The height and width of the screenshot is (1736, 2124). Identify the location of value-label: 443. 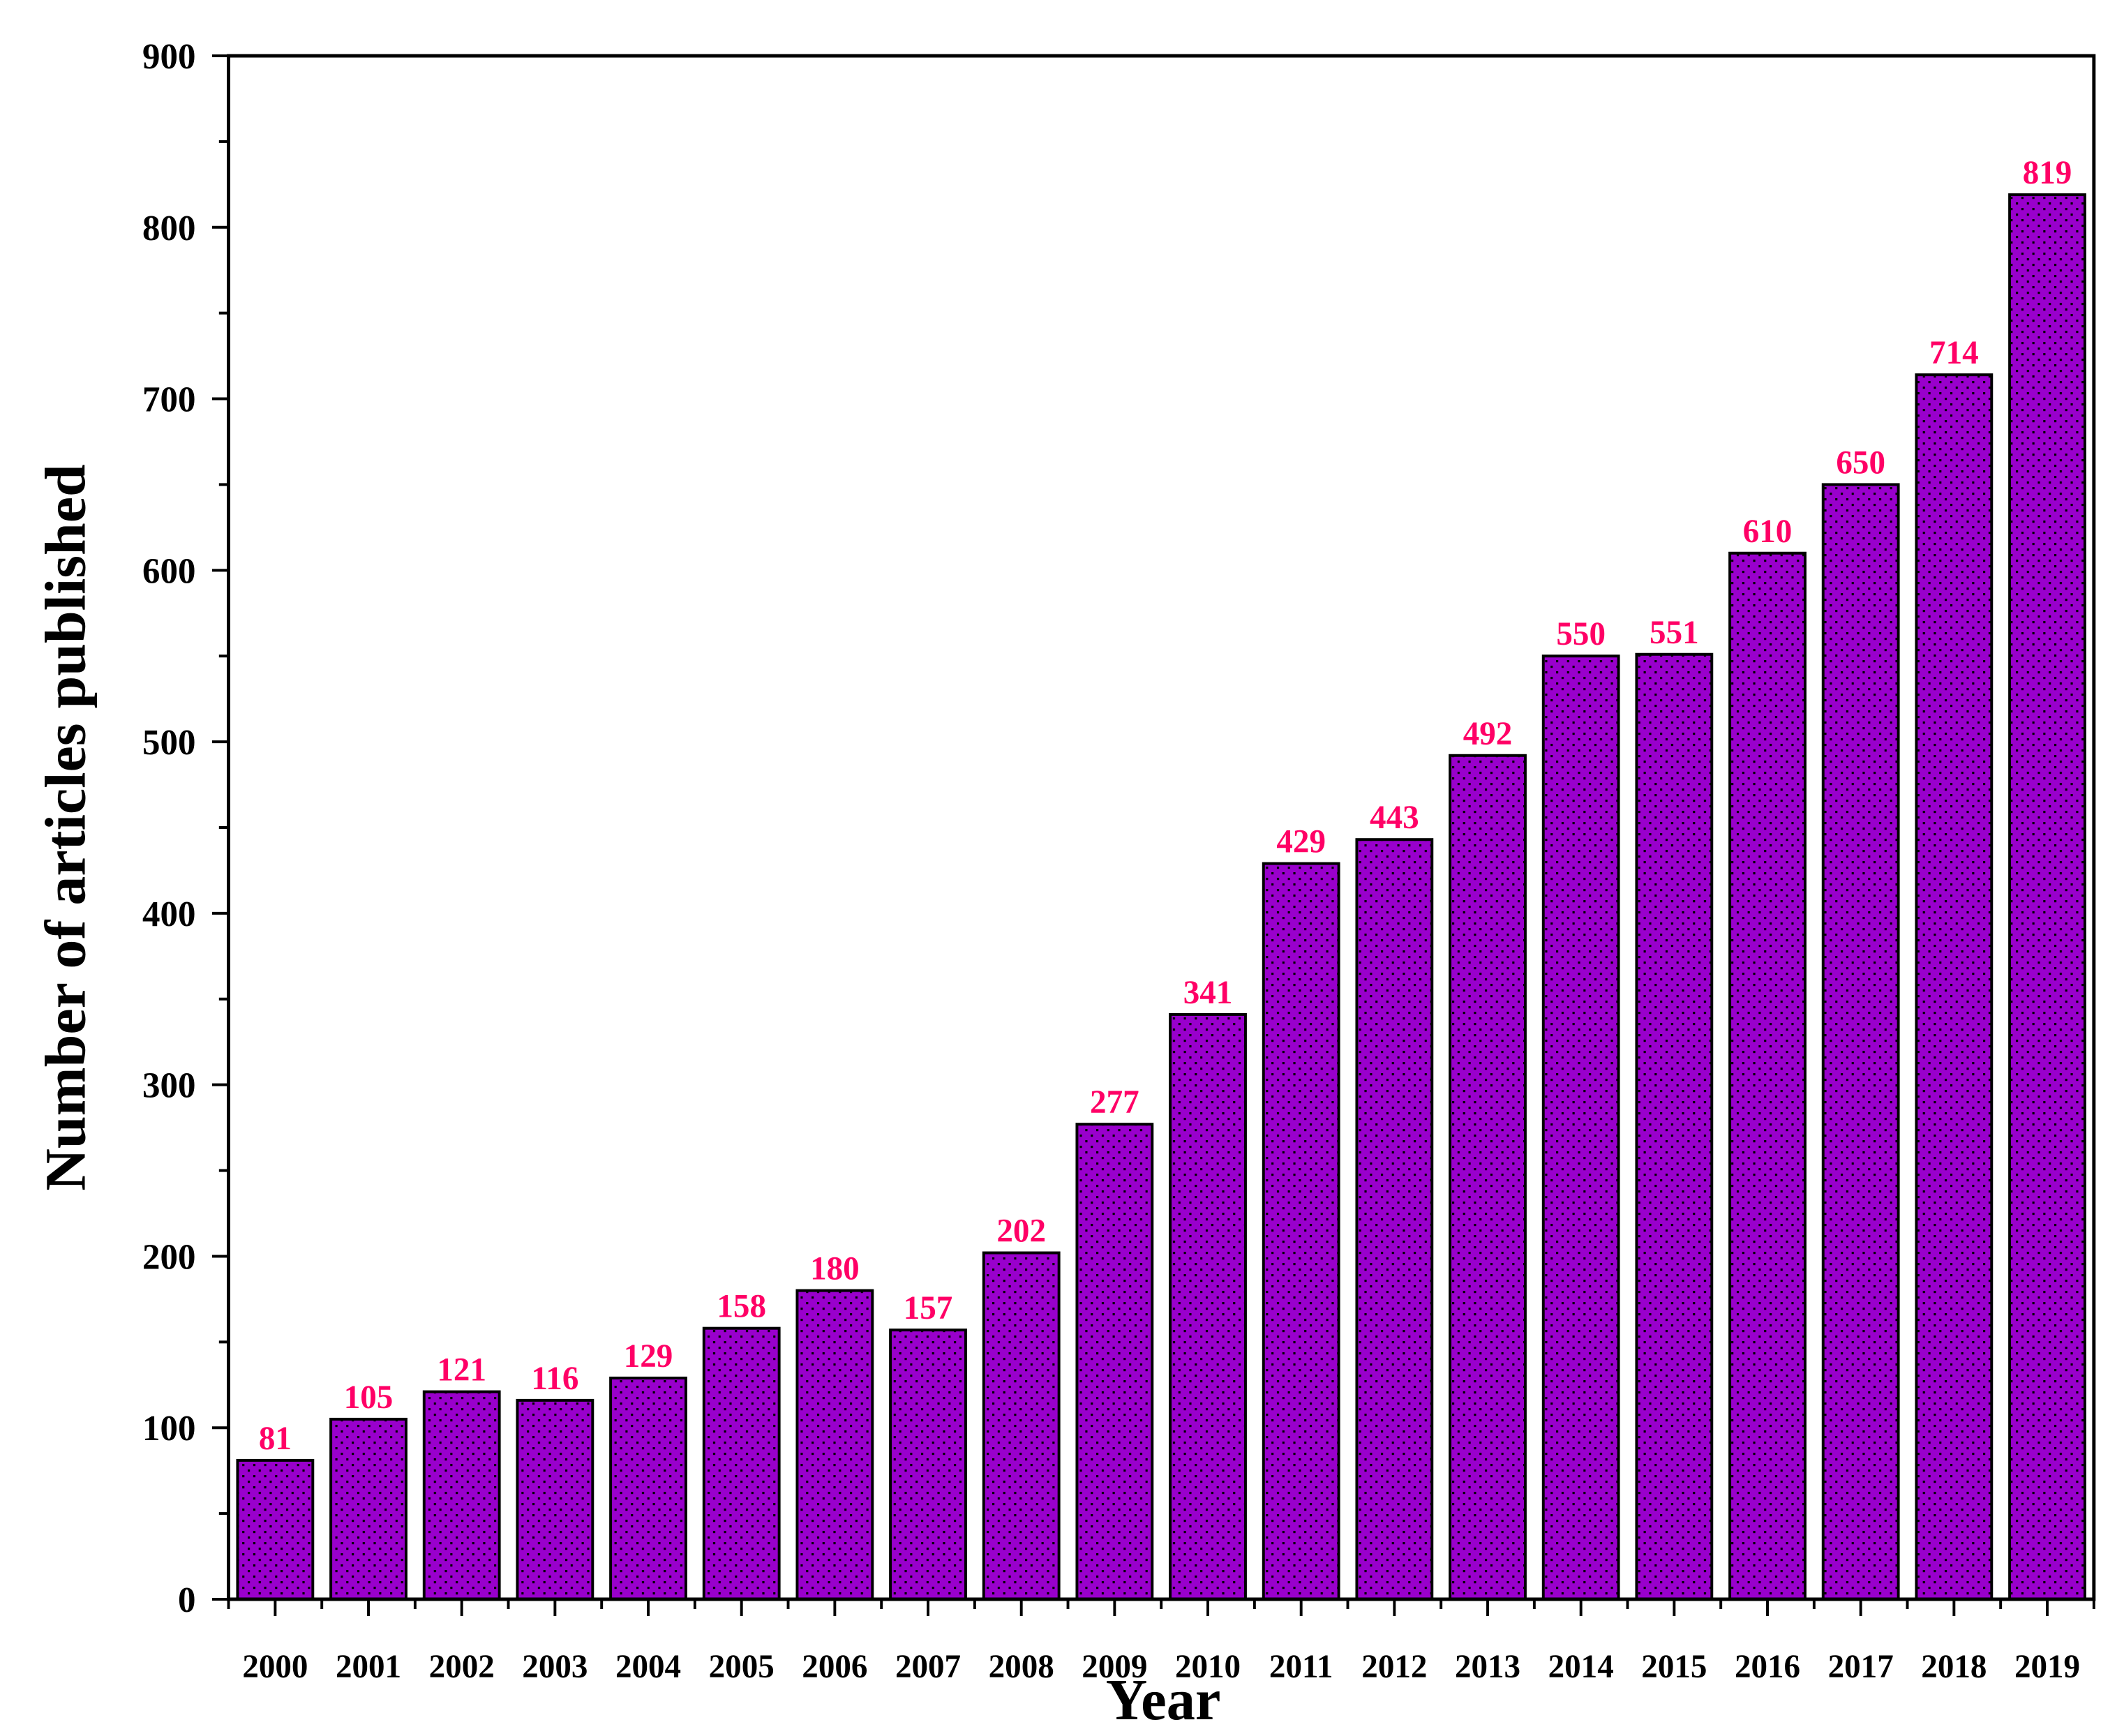
(1395, 818).